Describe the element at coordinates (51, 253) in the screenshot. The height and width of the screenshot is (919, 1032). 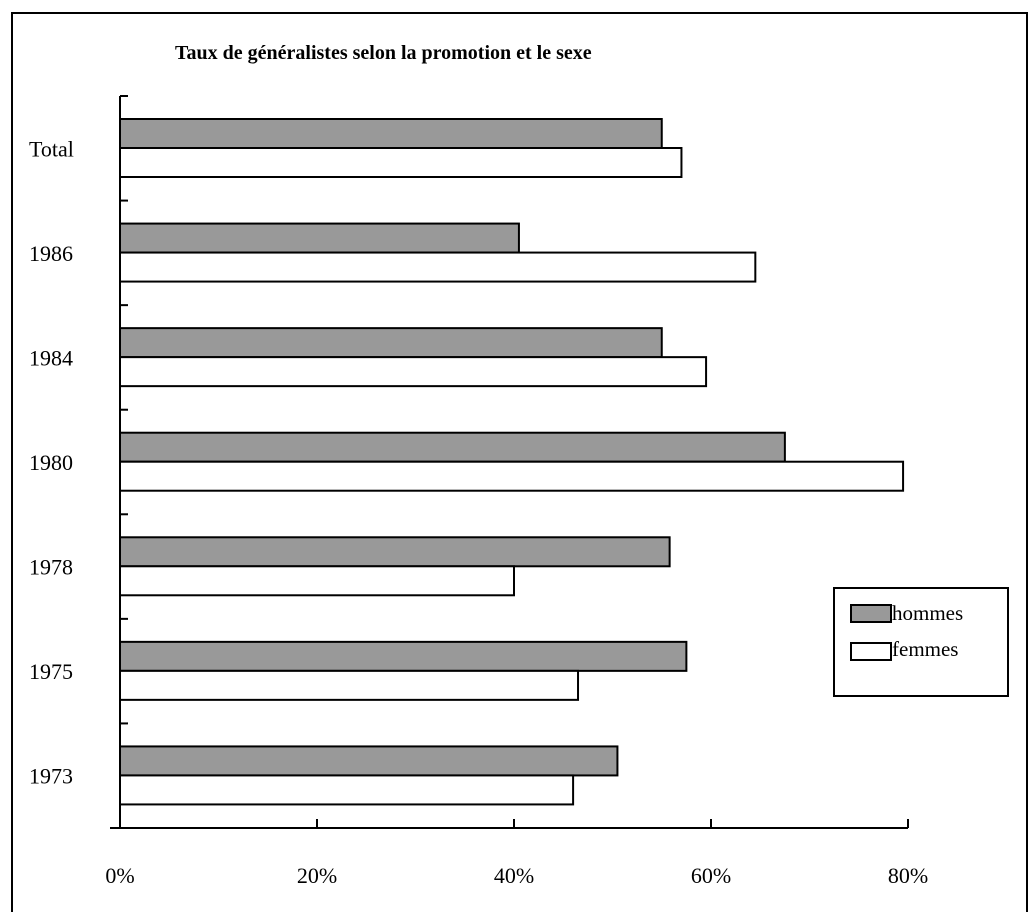
I see `y-tick-label: 1986` at that location.